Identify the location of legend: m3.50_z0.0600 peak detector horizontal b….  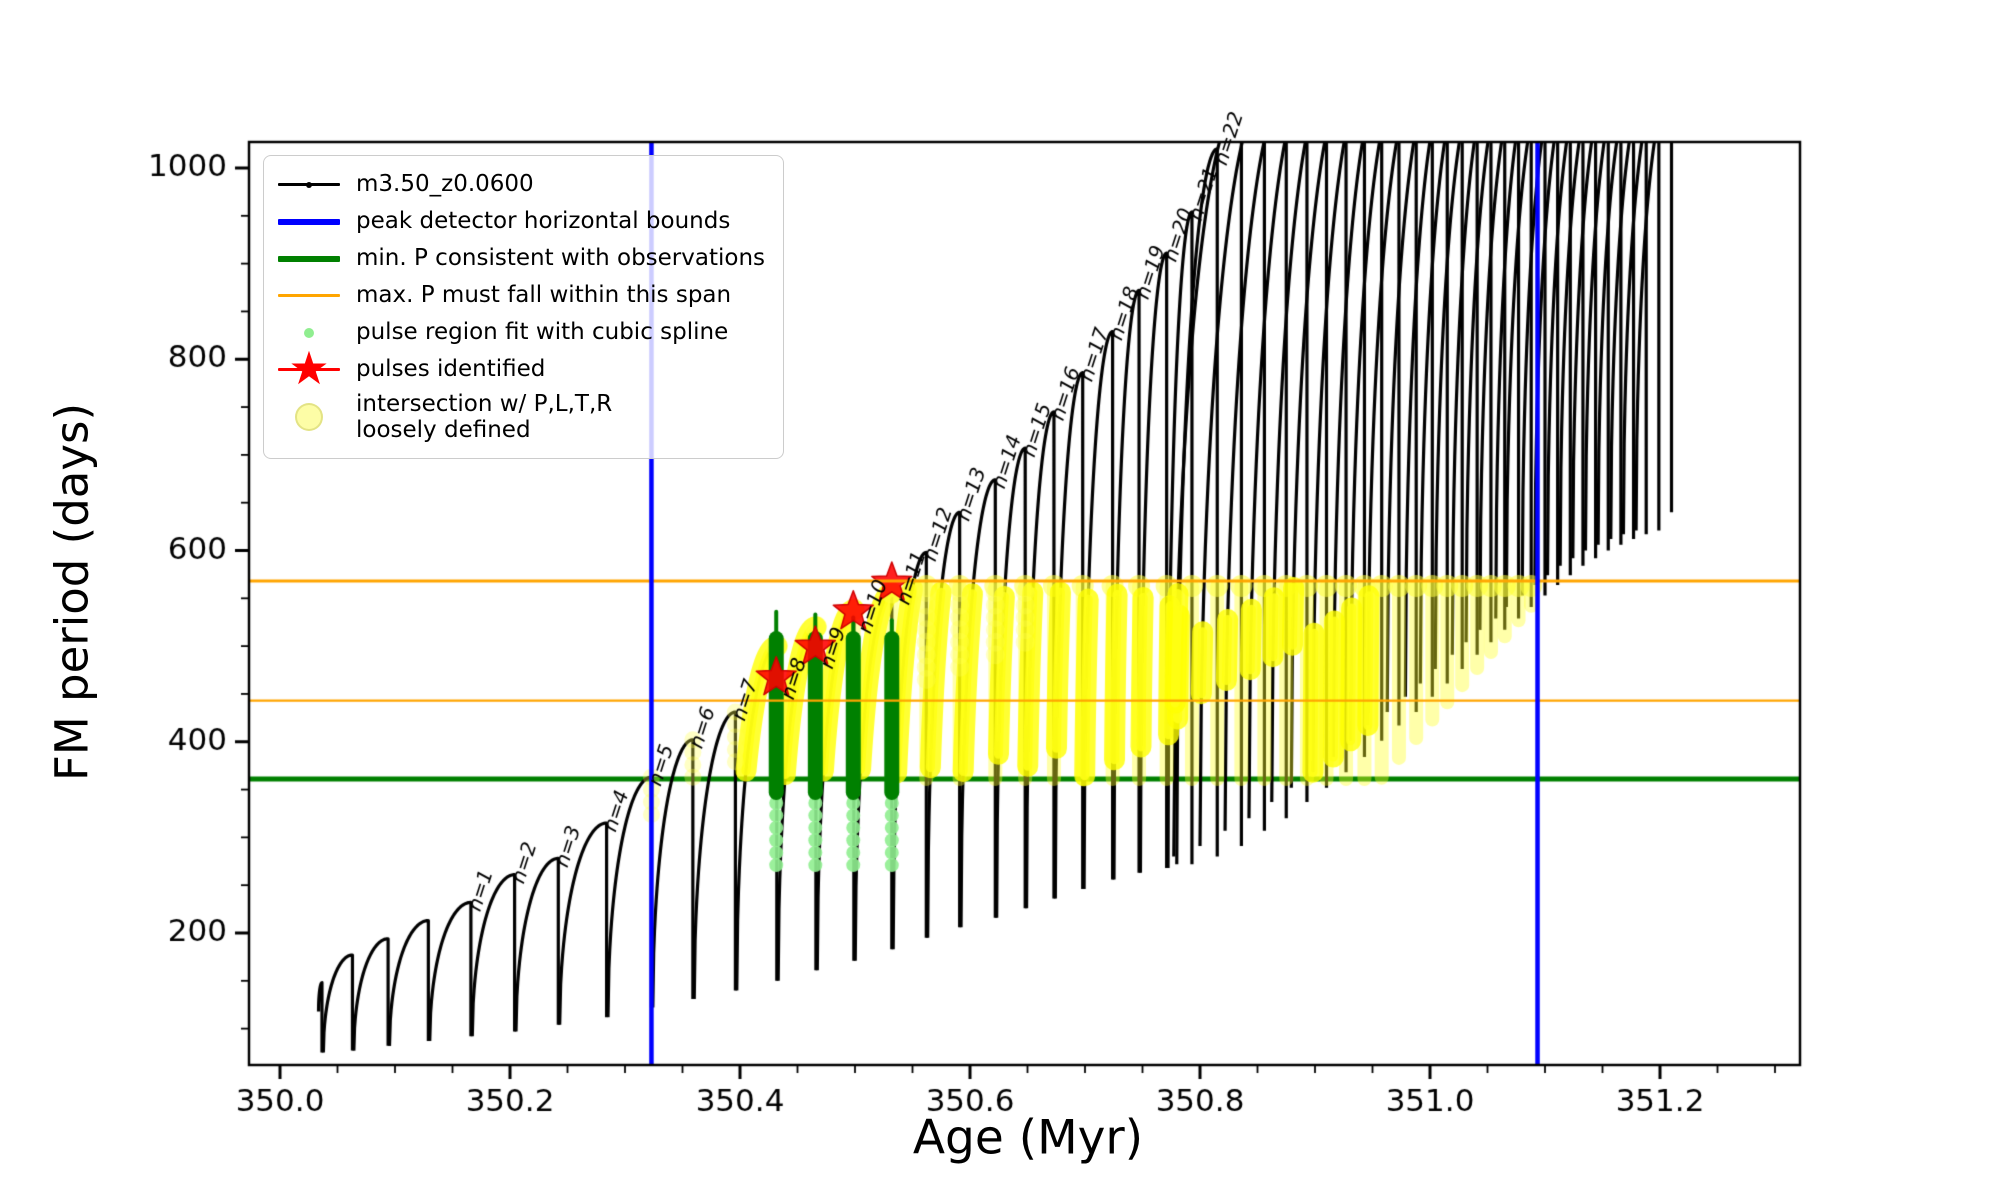
(524, 307).